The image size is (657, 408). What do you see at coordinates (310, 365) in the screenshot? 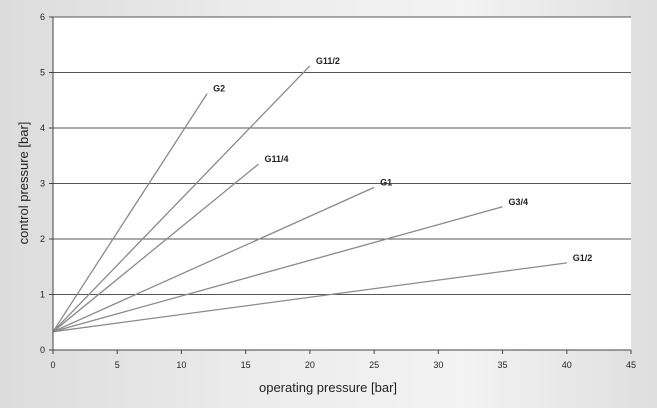
I see `x-tick-label-20: 20` at bounding box center [310, 365].